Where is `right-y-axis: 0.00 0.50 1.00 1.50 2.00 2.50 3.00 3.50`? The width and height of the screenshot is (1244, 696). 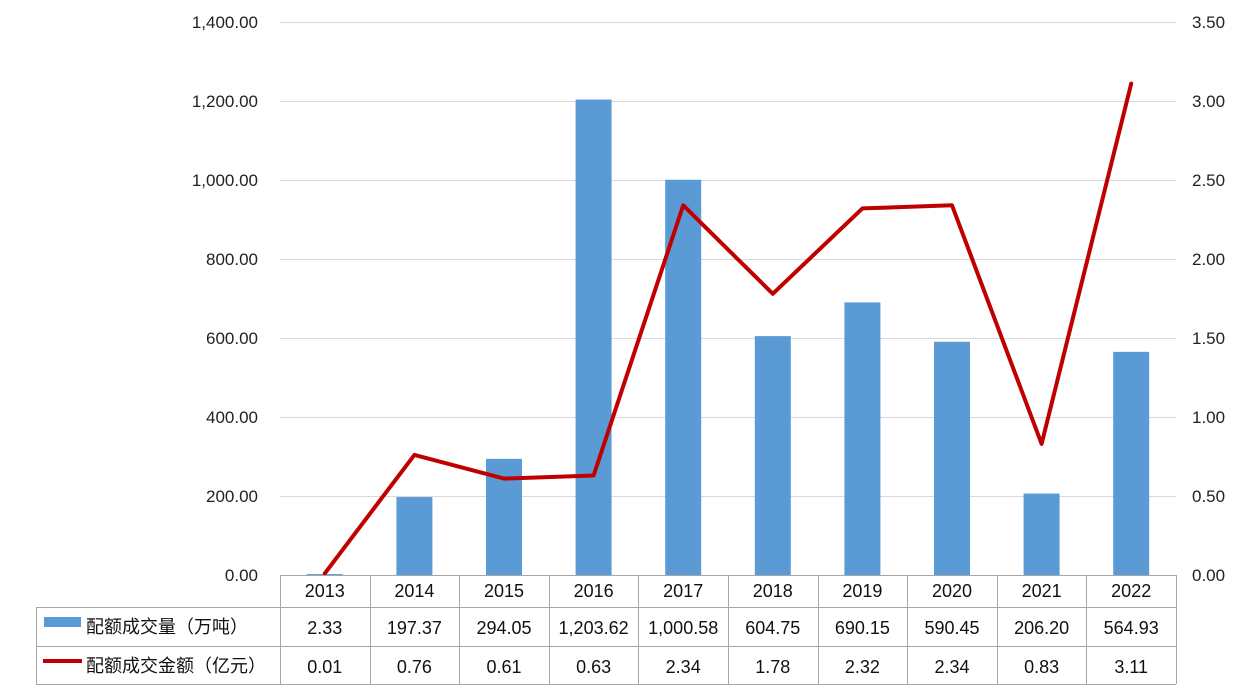
right-y-axis: 0.00 0.50 1.00 1.50 2.00 2.50 3.00 3.50 is located at coordinates (1208, 299).